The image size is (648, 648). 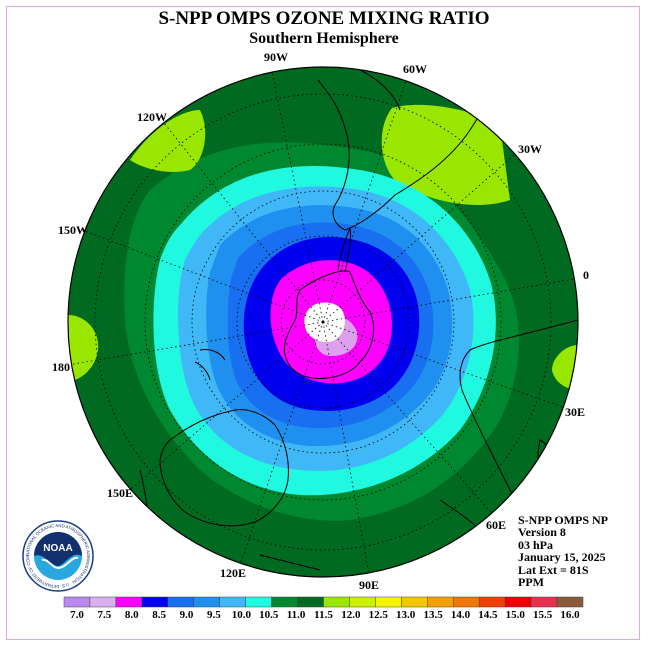 I want to click on map-title: S-NPP OMPS OZONE MIXING RATIO, so click(x=324, y=18).